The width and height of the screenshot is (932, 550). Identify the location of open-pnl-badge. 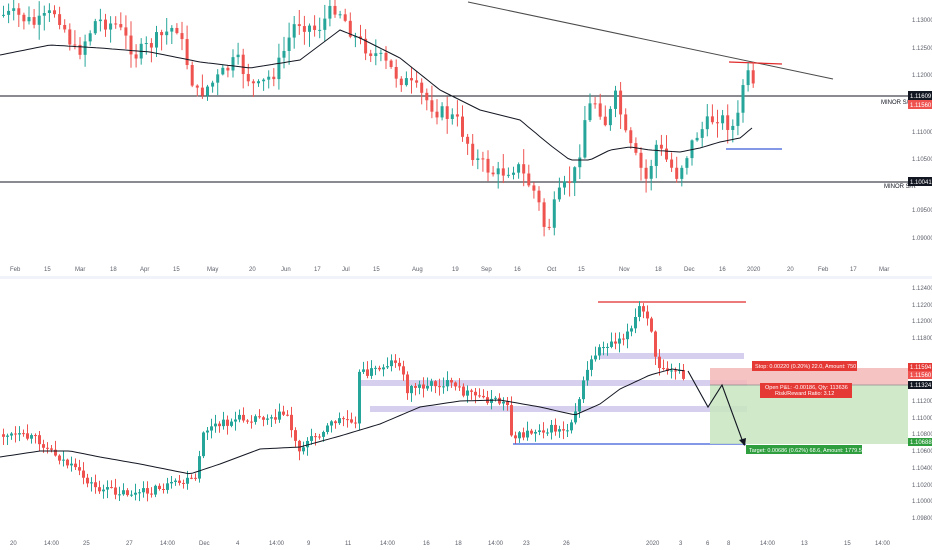
(806, 390).